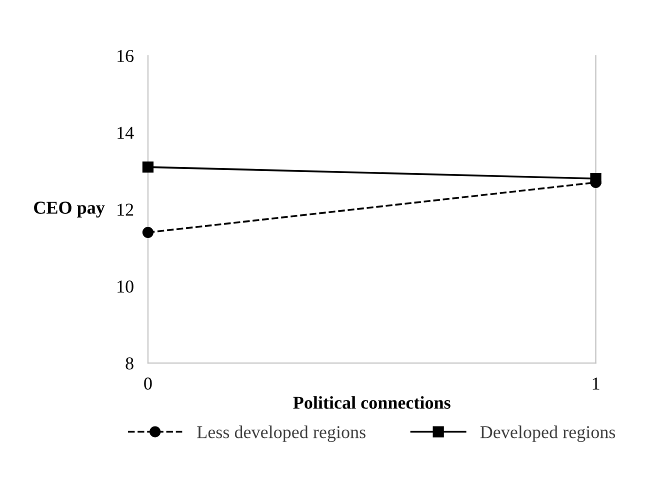  Describe the element at coordinates (371, 402) in the screenshot. I see `x-axis-title: Political connections` at that location.